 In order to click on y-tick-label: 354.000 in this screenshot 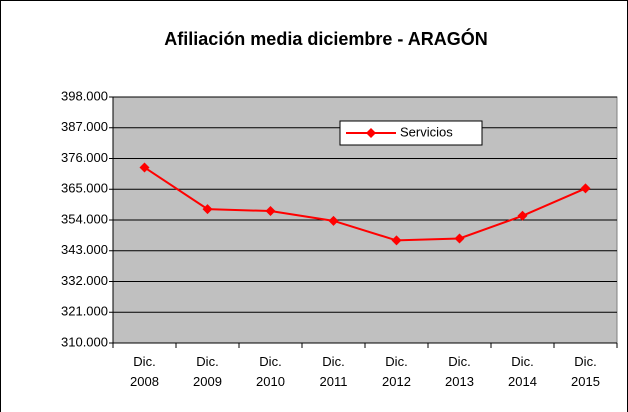, I will do `click(84, 218)`.